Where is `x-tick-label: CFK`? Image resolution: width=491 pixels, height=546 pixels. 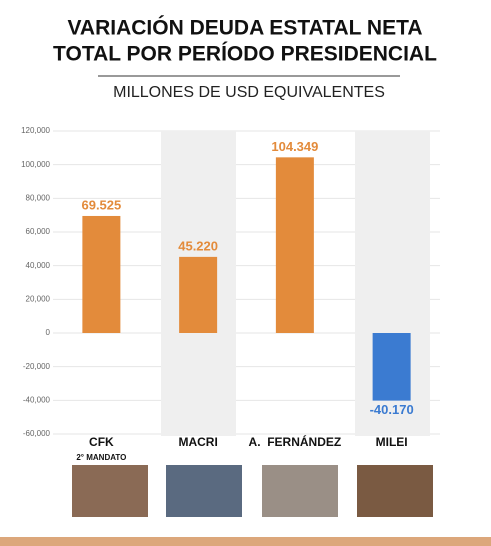 x-tick-label: CFK is located at coordinates (101, 442).